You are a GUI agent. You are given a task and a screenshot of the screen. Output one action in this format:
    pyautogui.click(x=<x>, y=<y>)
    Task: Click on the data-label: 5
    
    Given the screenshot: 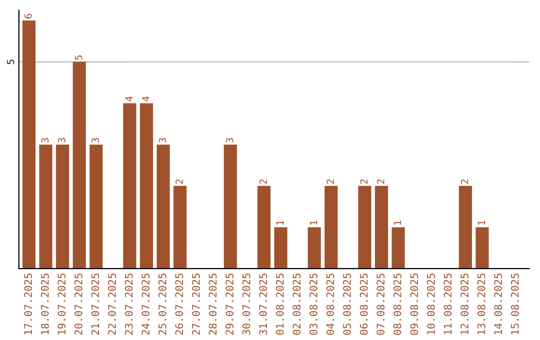 What is the action you would take?
    pyautogui.click(x=78, y=57)
    